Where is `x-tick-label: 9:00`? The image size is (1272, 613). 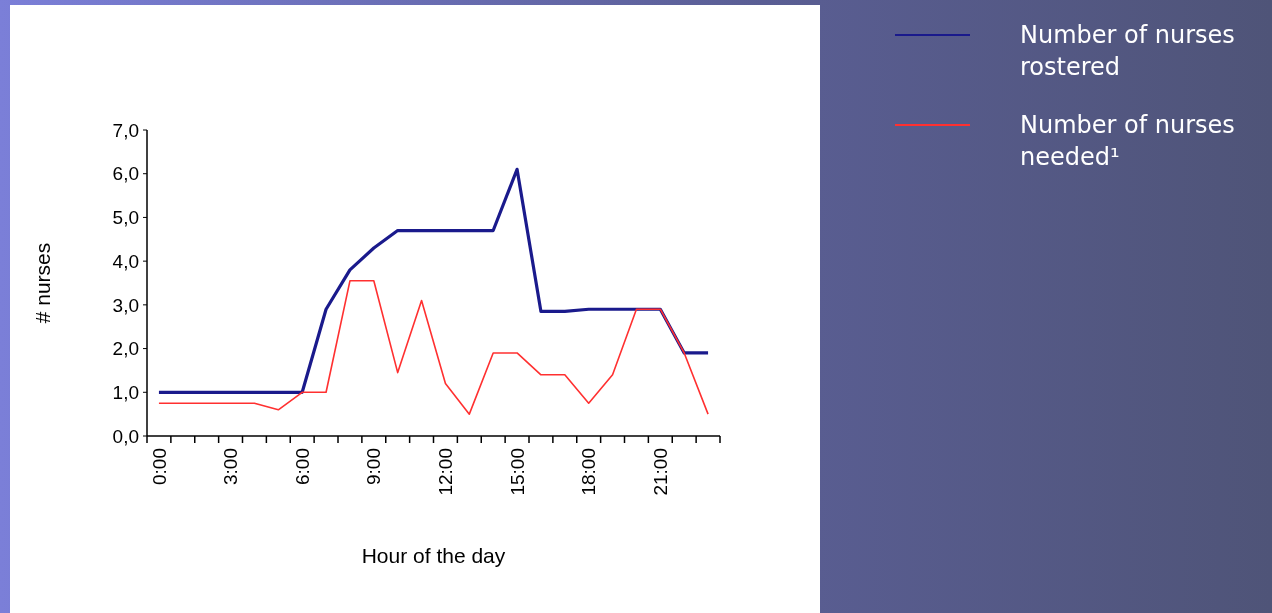 x-tick-label: 9:00 is located at coordinates (374, 466).